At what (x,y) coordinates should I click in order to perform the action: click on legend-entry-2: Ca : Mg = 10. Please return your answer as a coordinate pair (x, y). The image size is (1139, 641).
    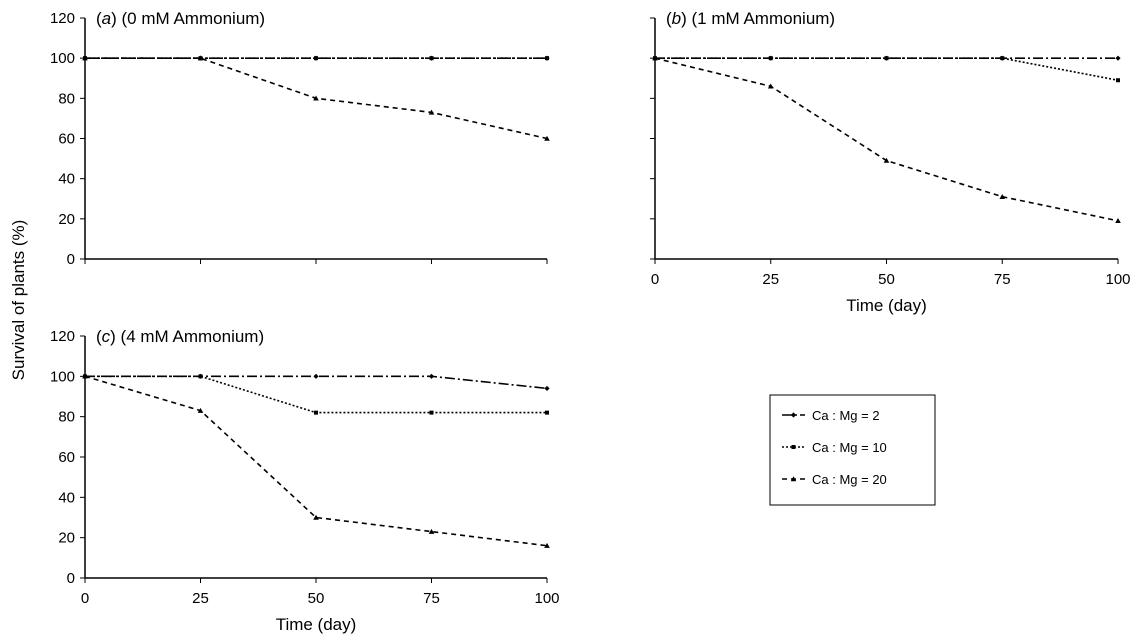
    Looking at the image, I should click on (849, 447).